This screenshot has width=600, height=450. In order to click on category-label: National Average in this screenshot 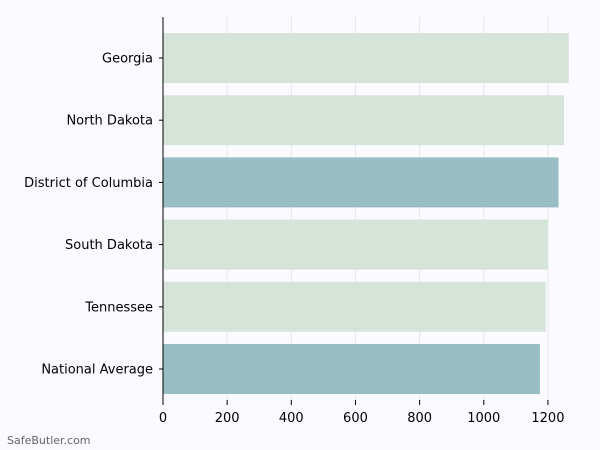, I will do `click(97, 370)`.